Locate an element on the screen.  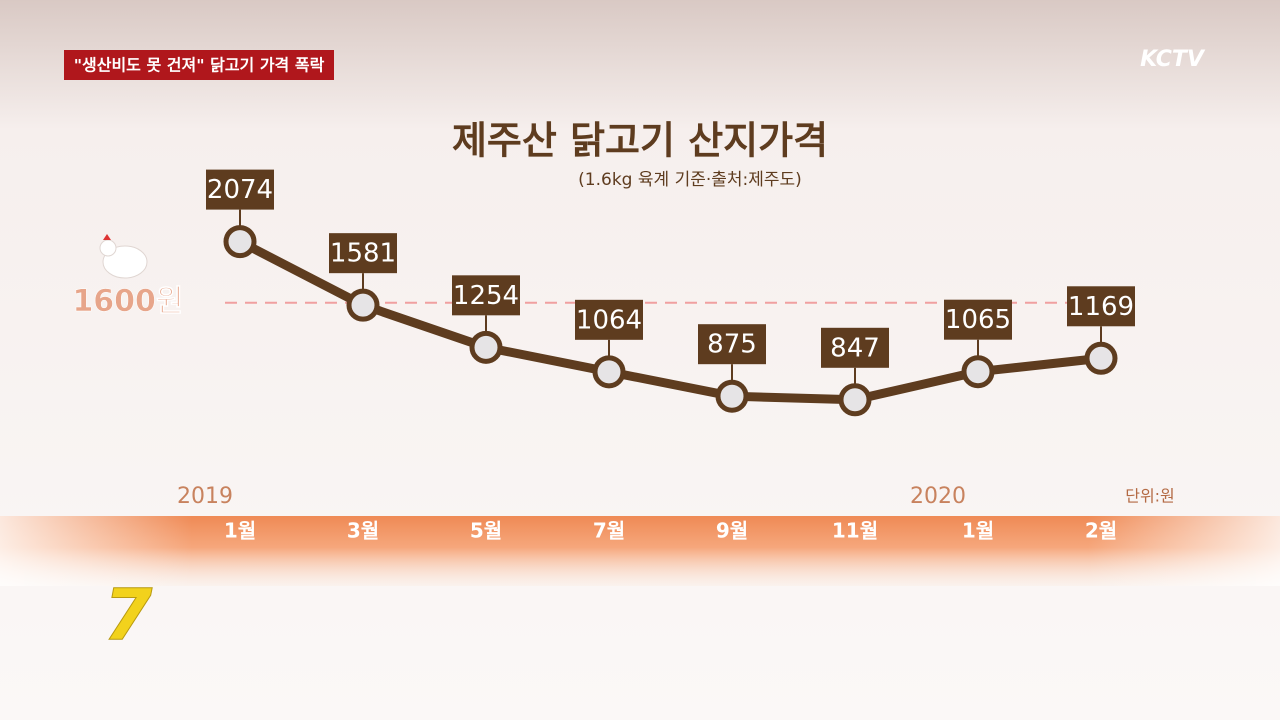
headline: "생산비도 못 건져" 닭고기 가격 폭락 is located at coordinates (199, 65).